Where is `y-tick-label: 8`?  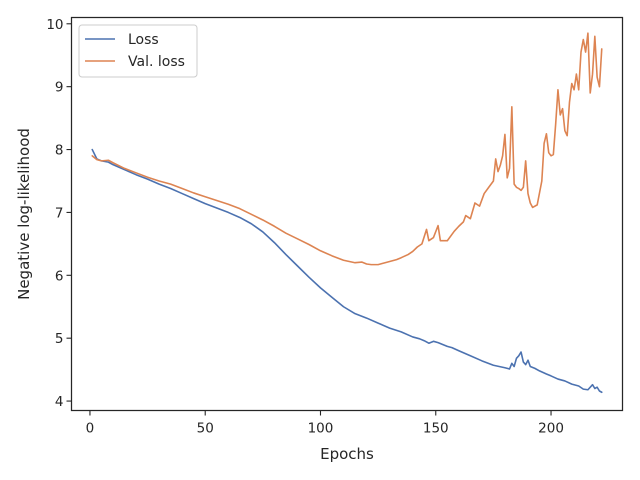 y-tick-label: 8 is located at coordinates (59, 151).